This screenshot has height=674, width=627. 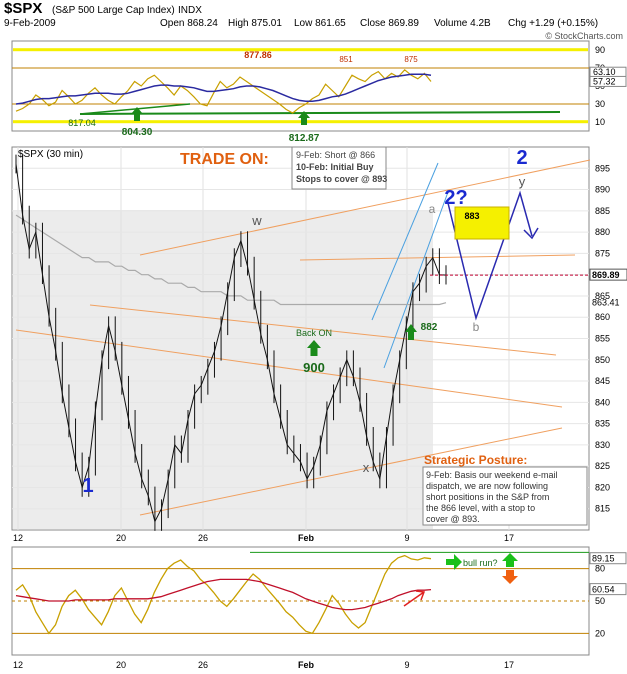 What do you see at coordinates (320, 23) in the screenshot?
I see `header-low: Low 861.65` at bounding box center [320, 23].